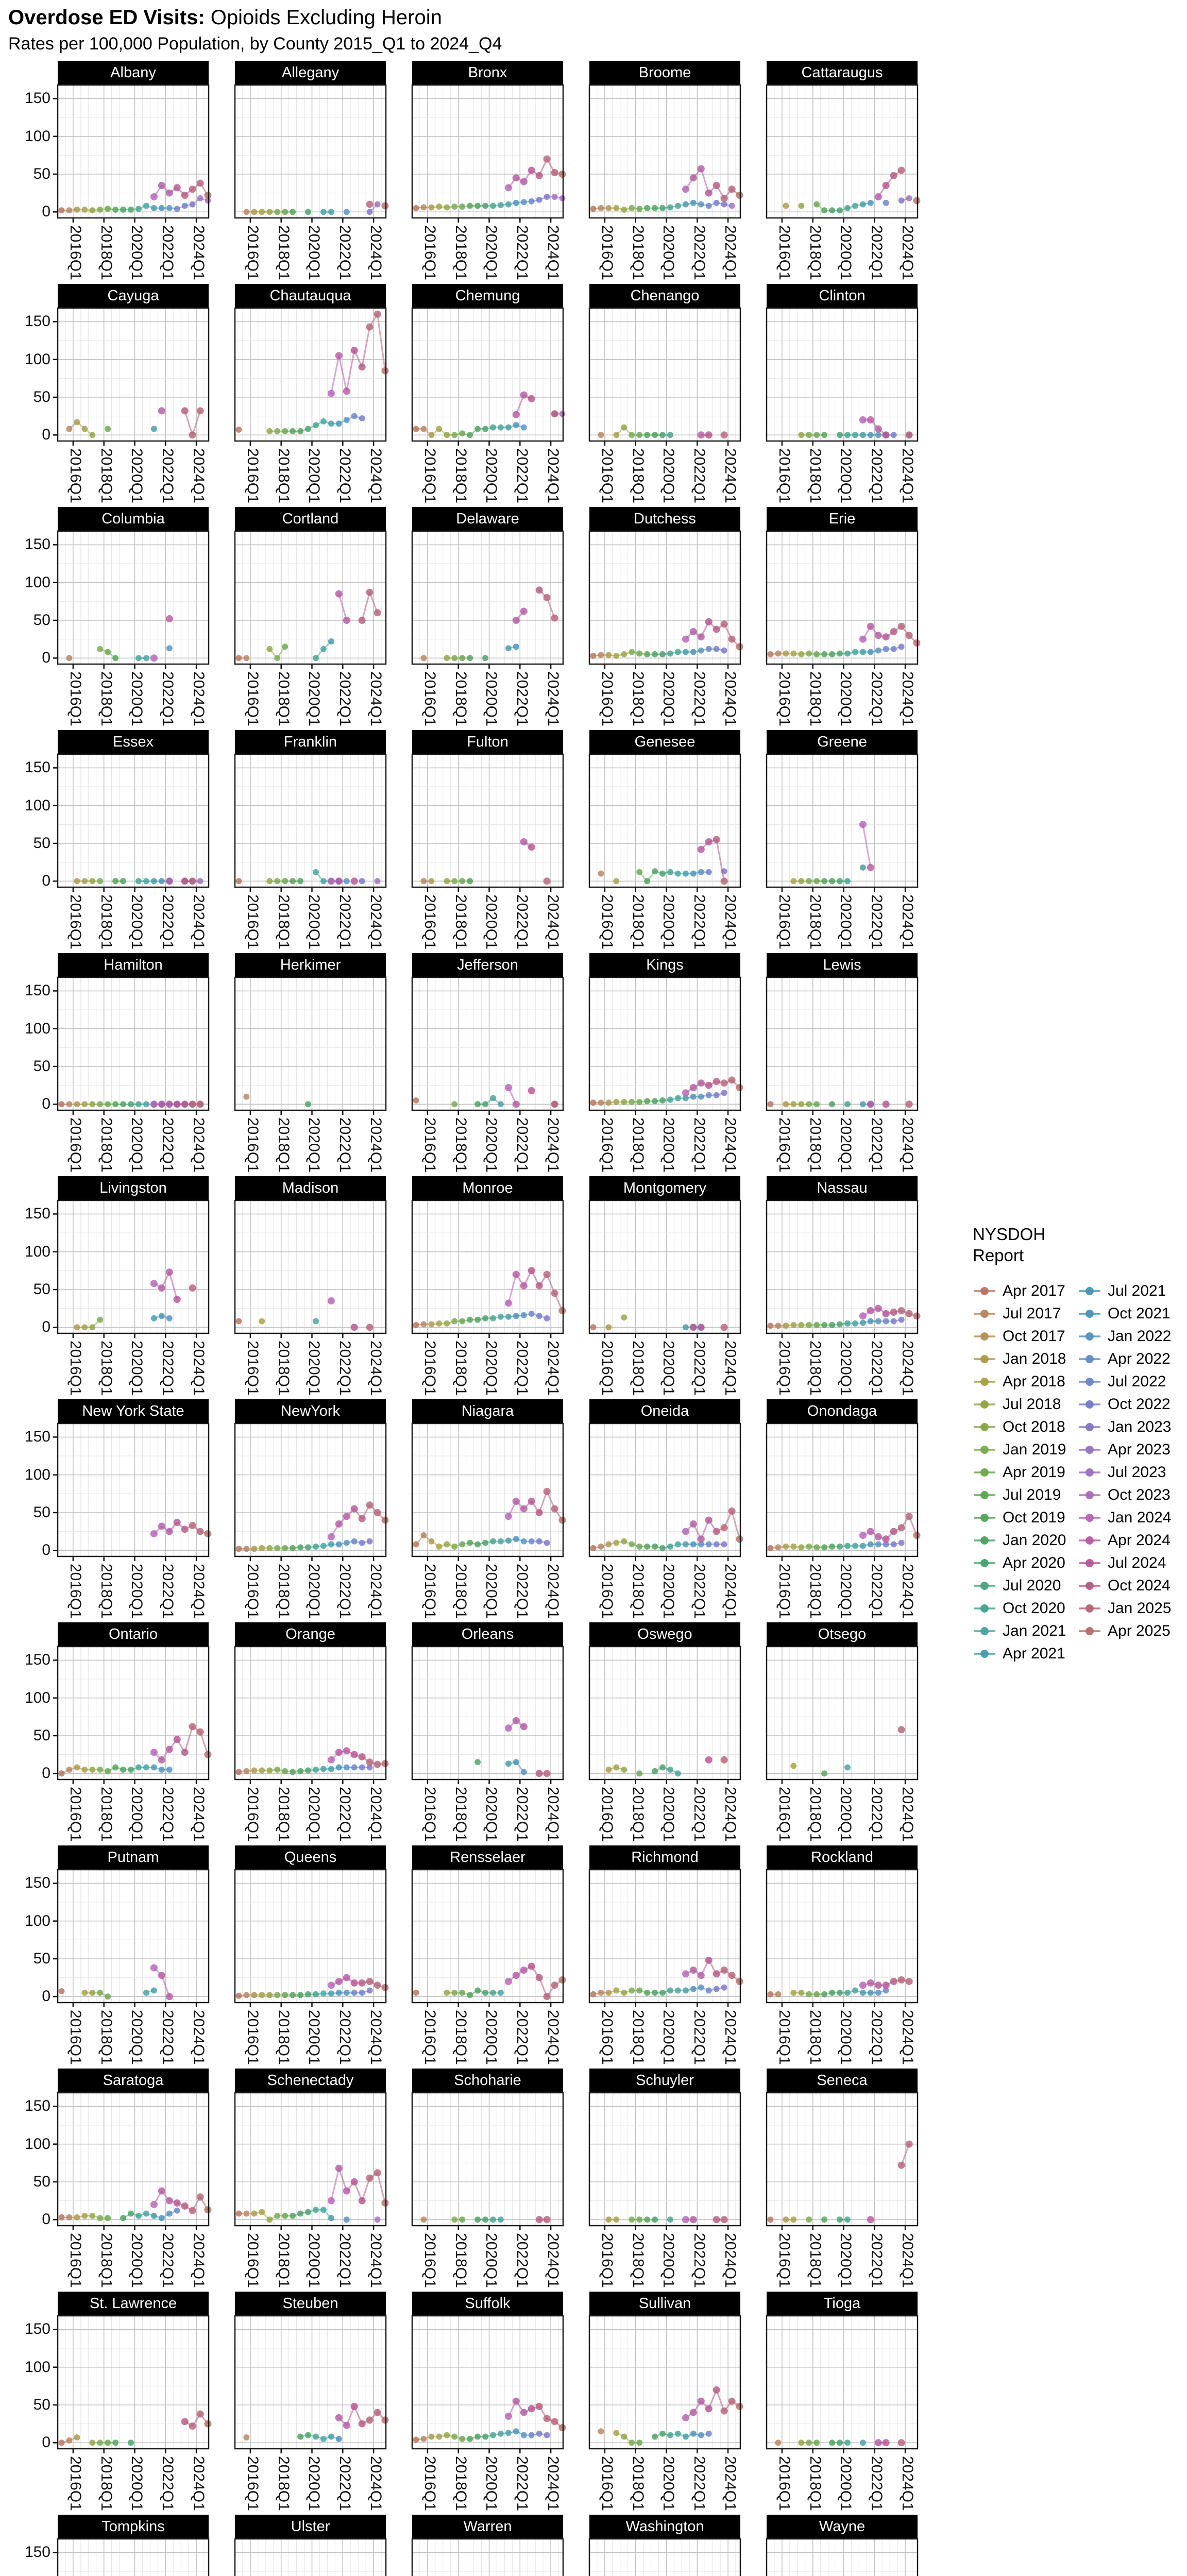 This screenshot has width=1187, height=2576. I want to click on facet-cell-warren: Warren2016Q12018Q12020Q12022Q12024Q1, so click(487, 2546).